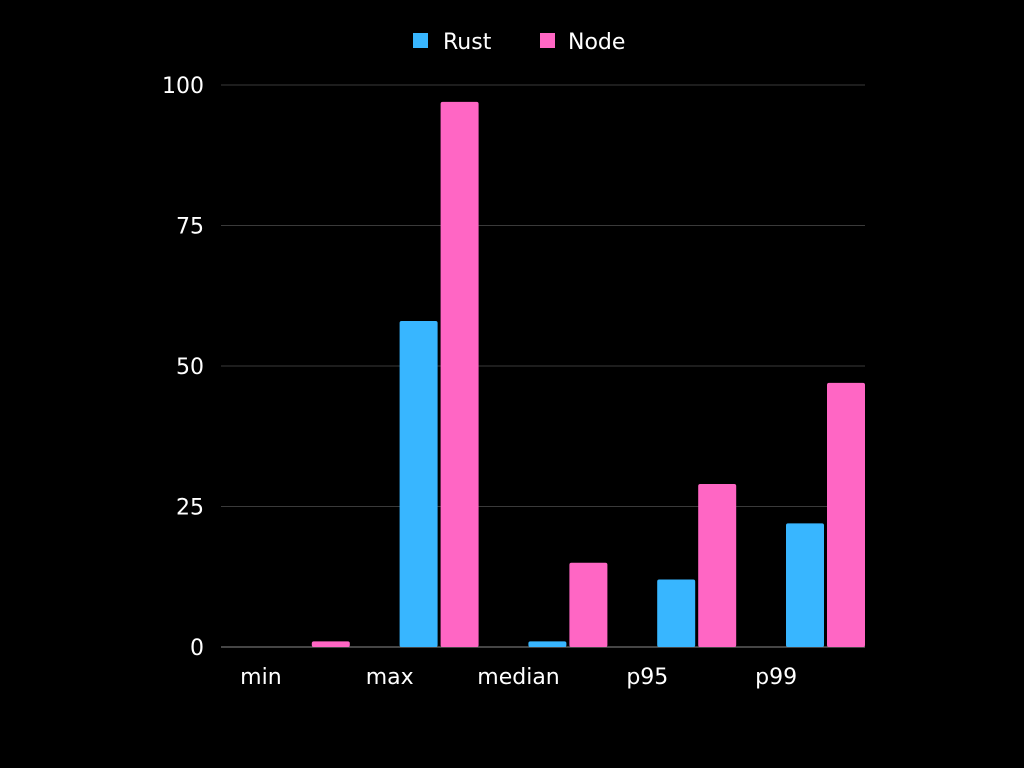  I want to click on y-tick-label: 100, so click(183, 86).